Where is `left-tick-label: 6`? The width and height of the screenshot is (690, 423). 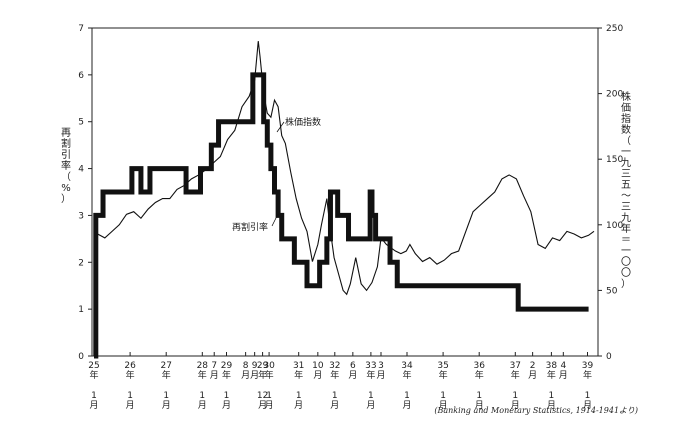 left-tick-label: 6 is located at coordinates (81, 76).